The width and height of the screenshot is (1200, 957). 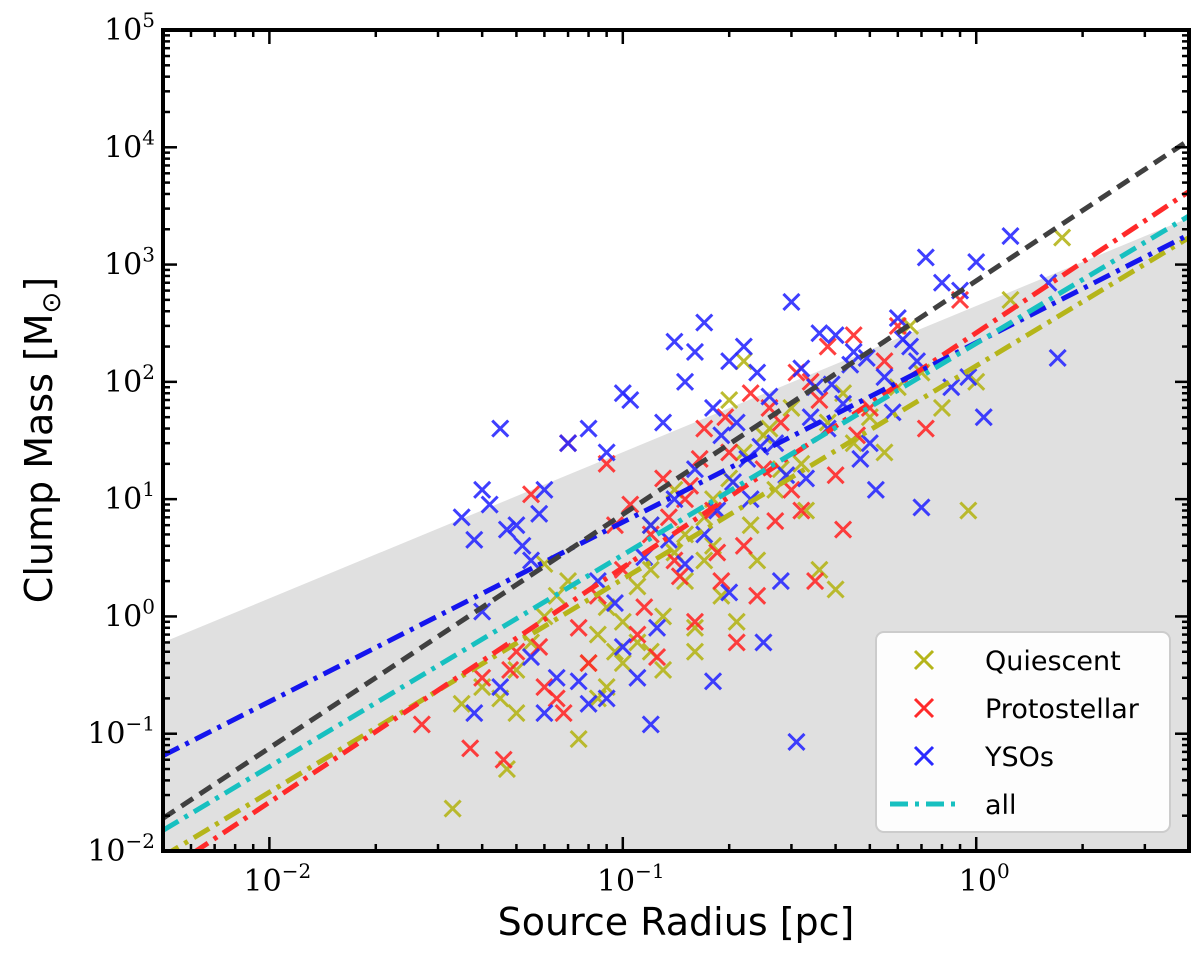 What do you see at coordinates (1019, 757) in the screenshot?
I see `legend-label-ysos: YSOs` at bounding box center [1019, 757].